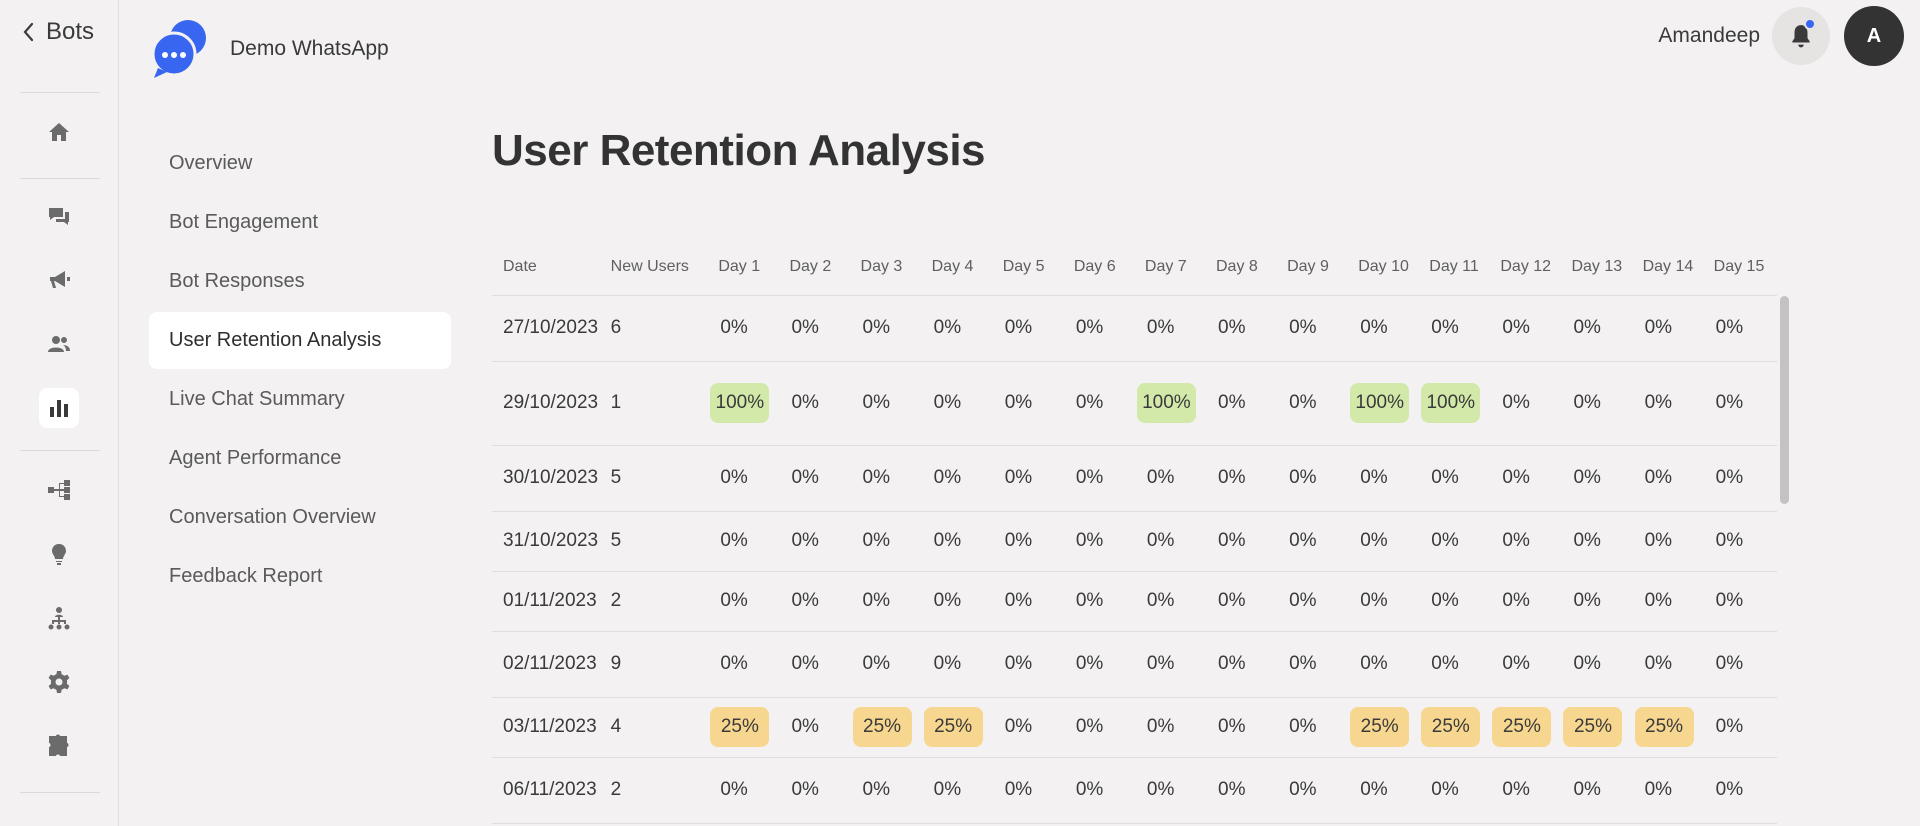 The image size is (1920, 826). What do you see at coordinates (255, 458) in the screenshot?
I see `subnav-agent-performance: Agent Performance` at bounding box center [255, 458].